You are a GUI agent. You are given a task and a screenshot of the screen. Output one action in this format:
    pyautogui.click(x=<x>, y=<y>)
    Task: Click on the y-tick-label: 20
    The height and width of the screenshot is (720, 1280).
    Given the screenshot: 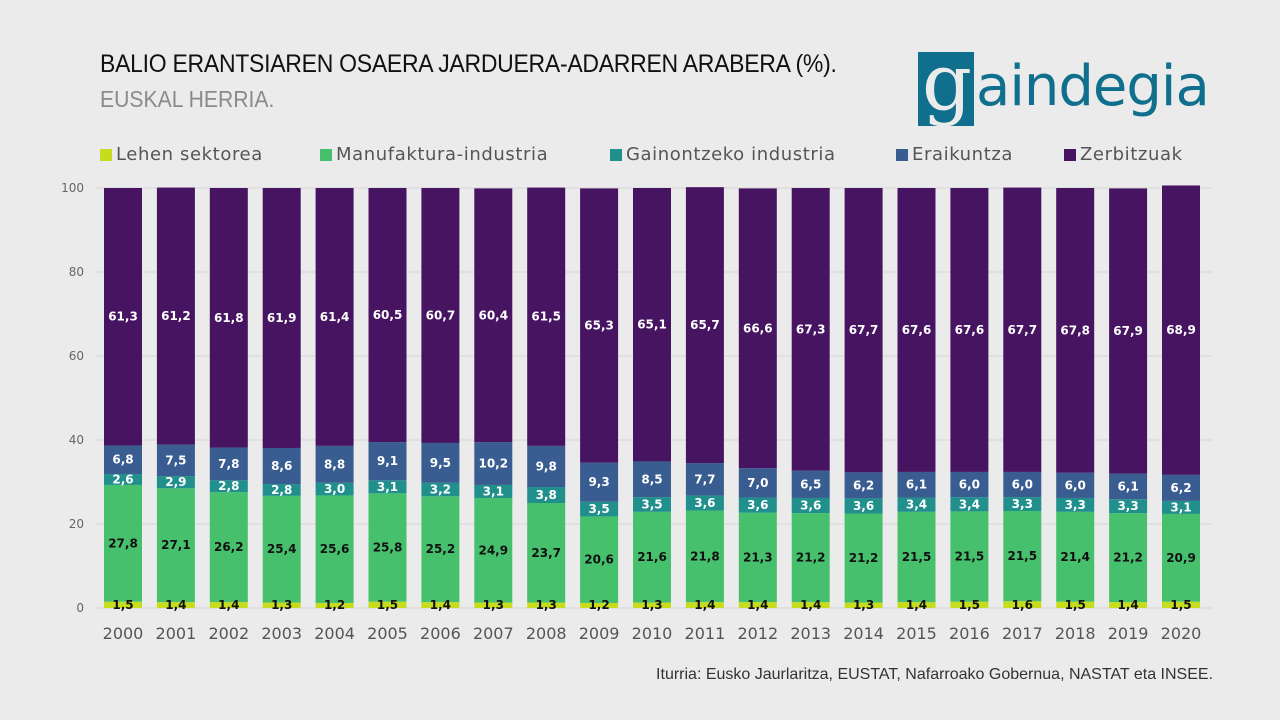 What is the action you would take?
    pyautogui.click(x=76, y=524)
    